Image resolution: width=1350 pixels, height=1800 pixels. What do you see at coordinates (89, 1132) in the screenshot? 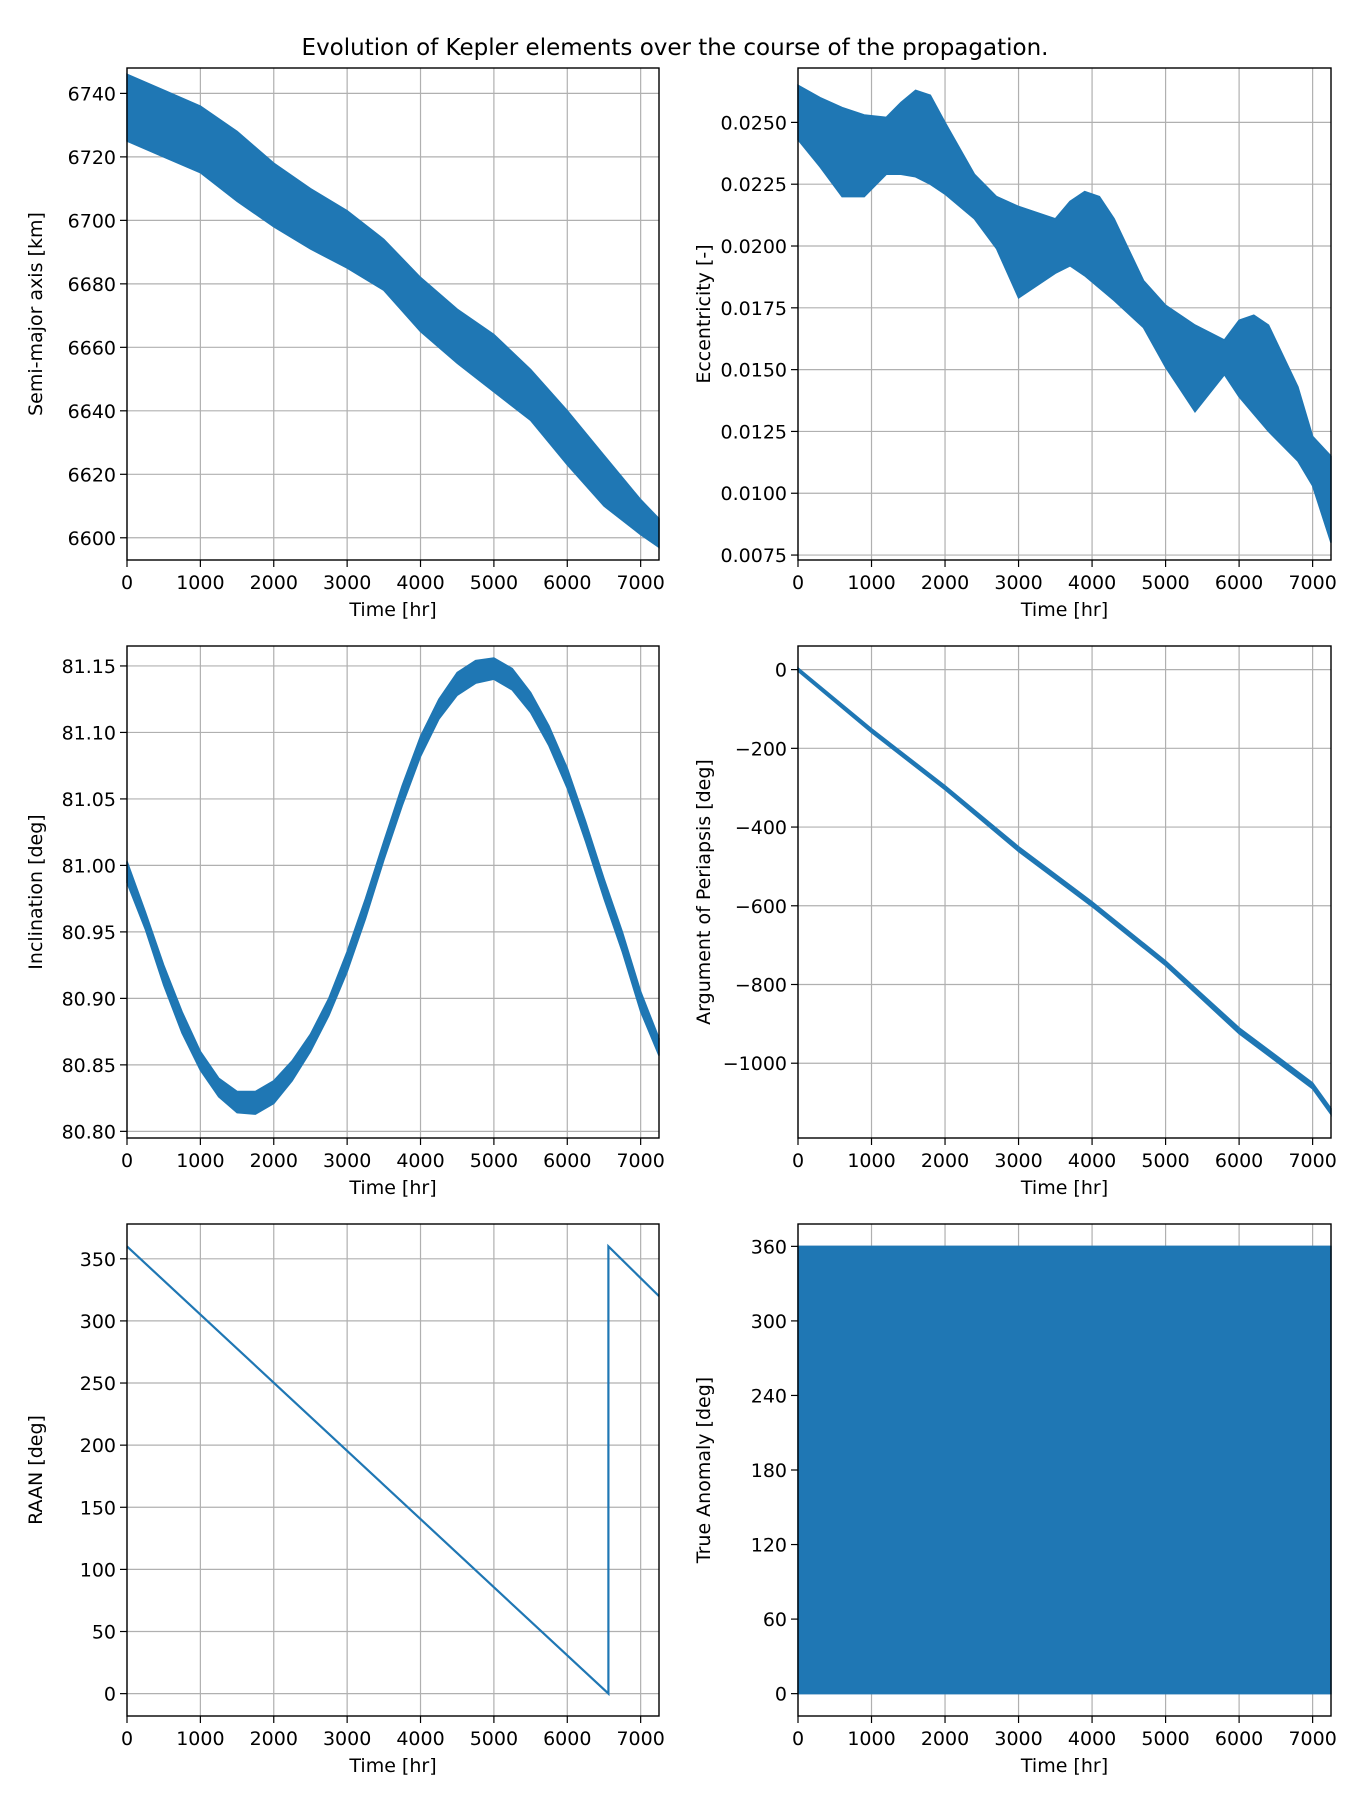
I see `y-tick-label: 80.80` at bounding box center [89, 1132].